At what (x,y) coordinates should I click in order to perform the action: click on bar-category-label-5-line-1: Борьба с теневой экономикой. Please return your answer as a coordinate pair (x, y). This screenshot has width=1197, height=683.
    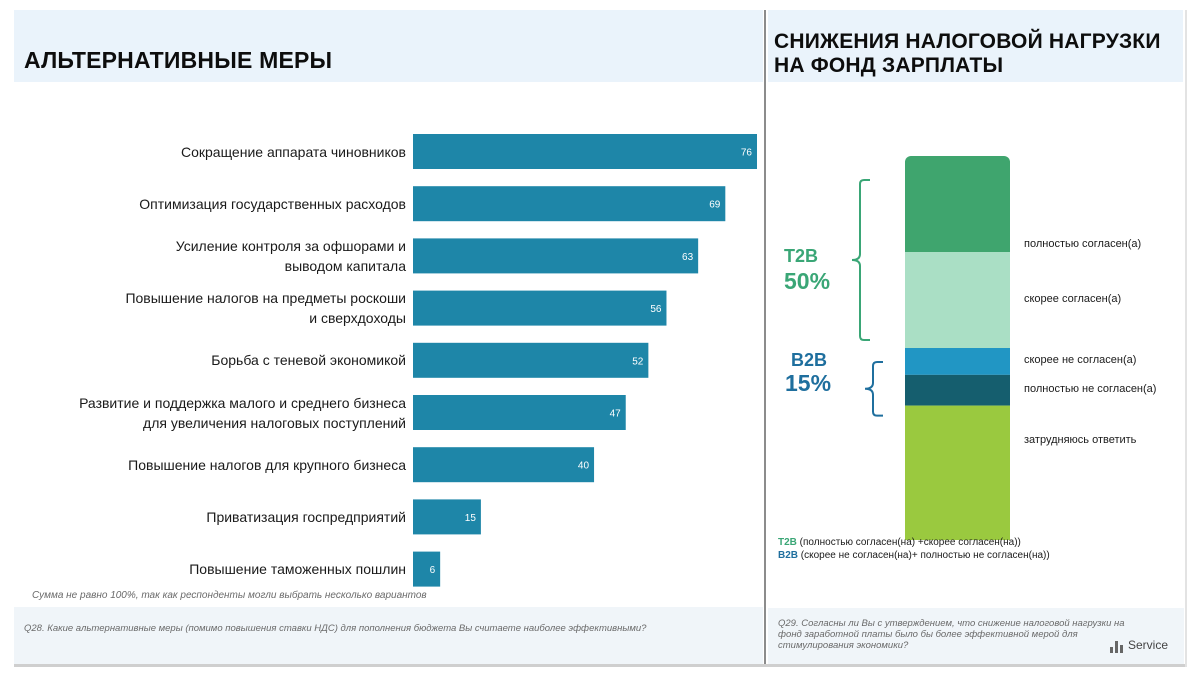
    Looking at the image, I should click on (308, 360).